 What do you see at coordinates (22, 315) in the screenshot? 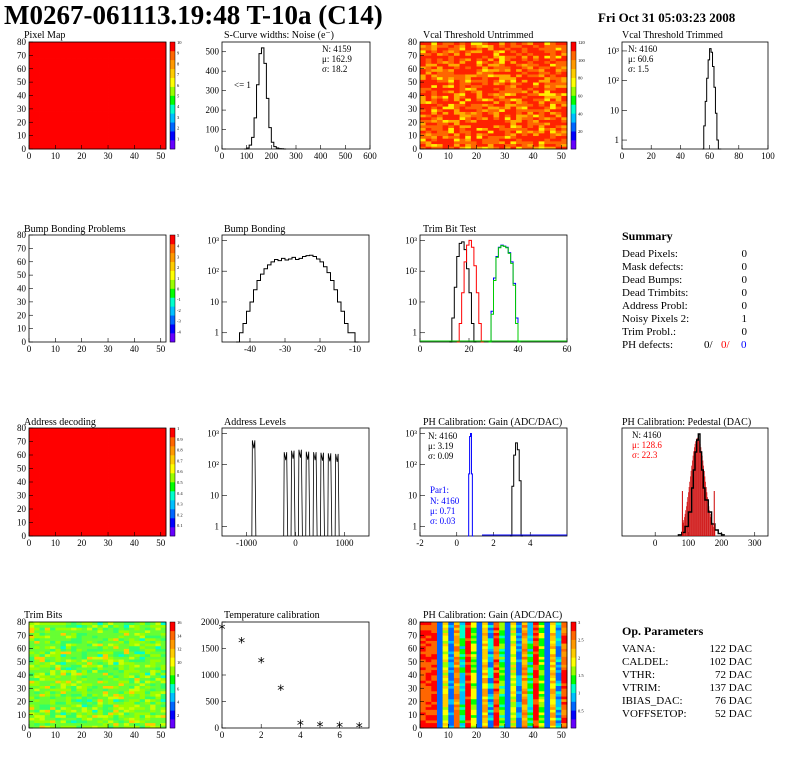
I see `y-tick-label: 20` at bounding box center [22, 315].